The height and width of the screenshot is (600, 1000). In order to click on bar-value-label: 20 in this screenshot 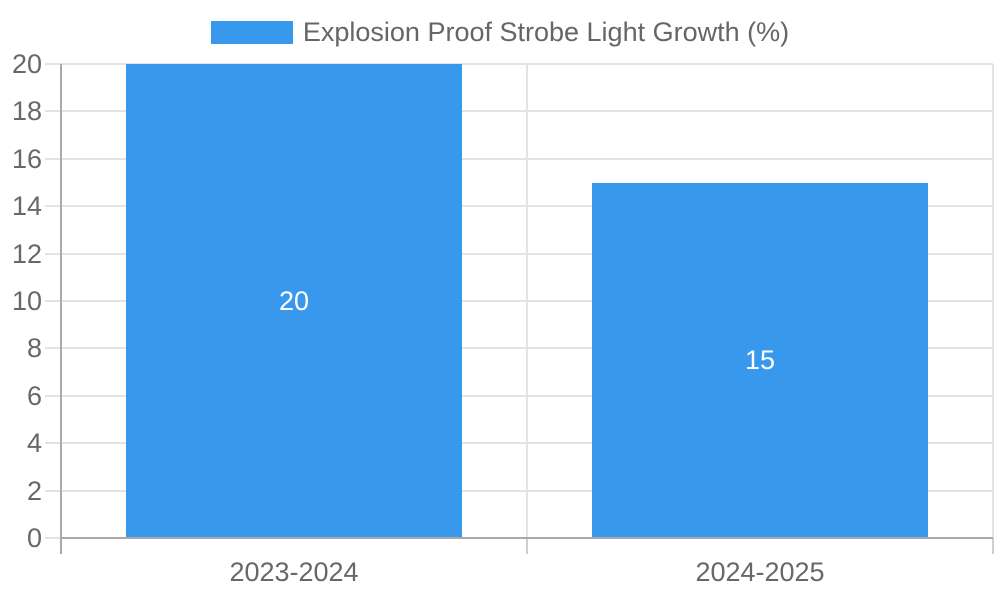, I will do `click(294, 301)`.